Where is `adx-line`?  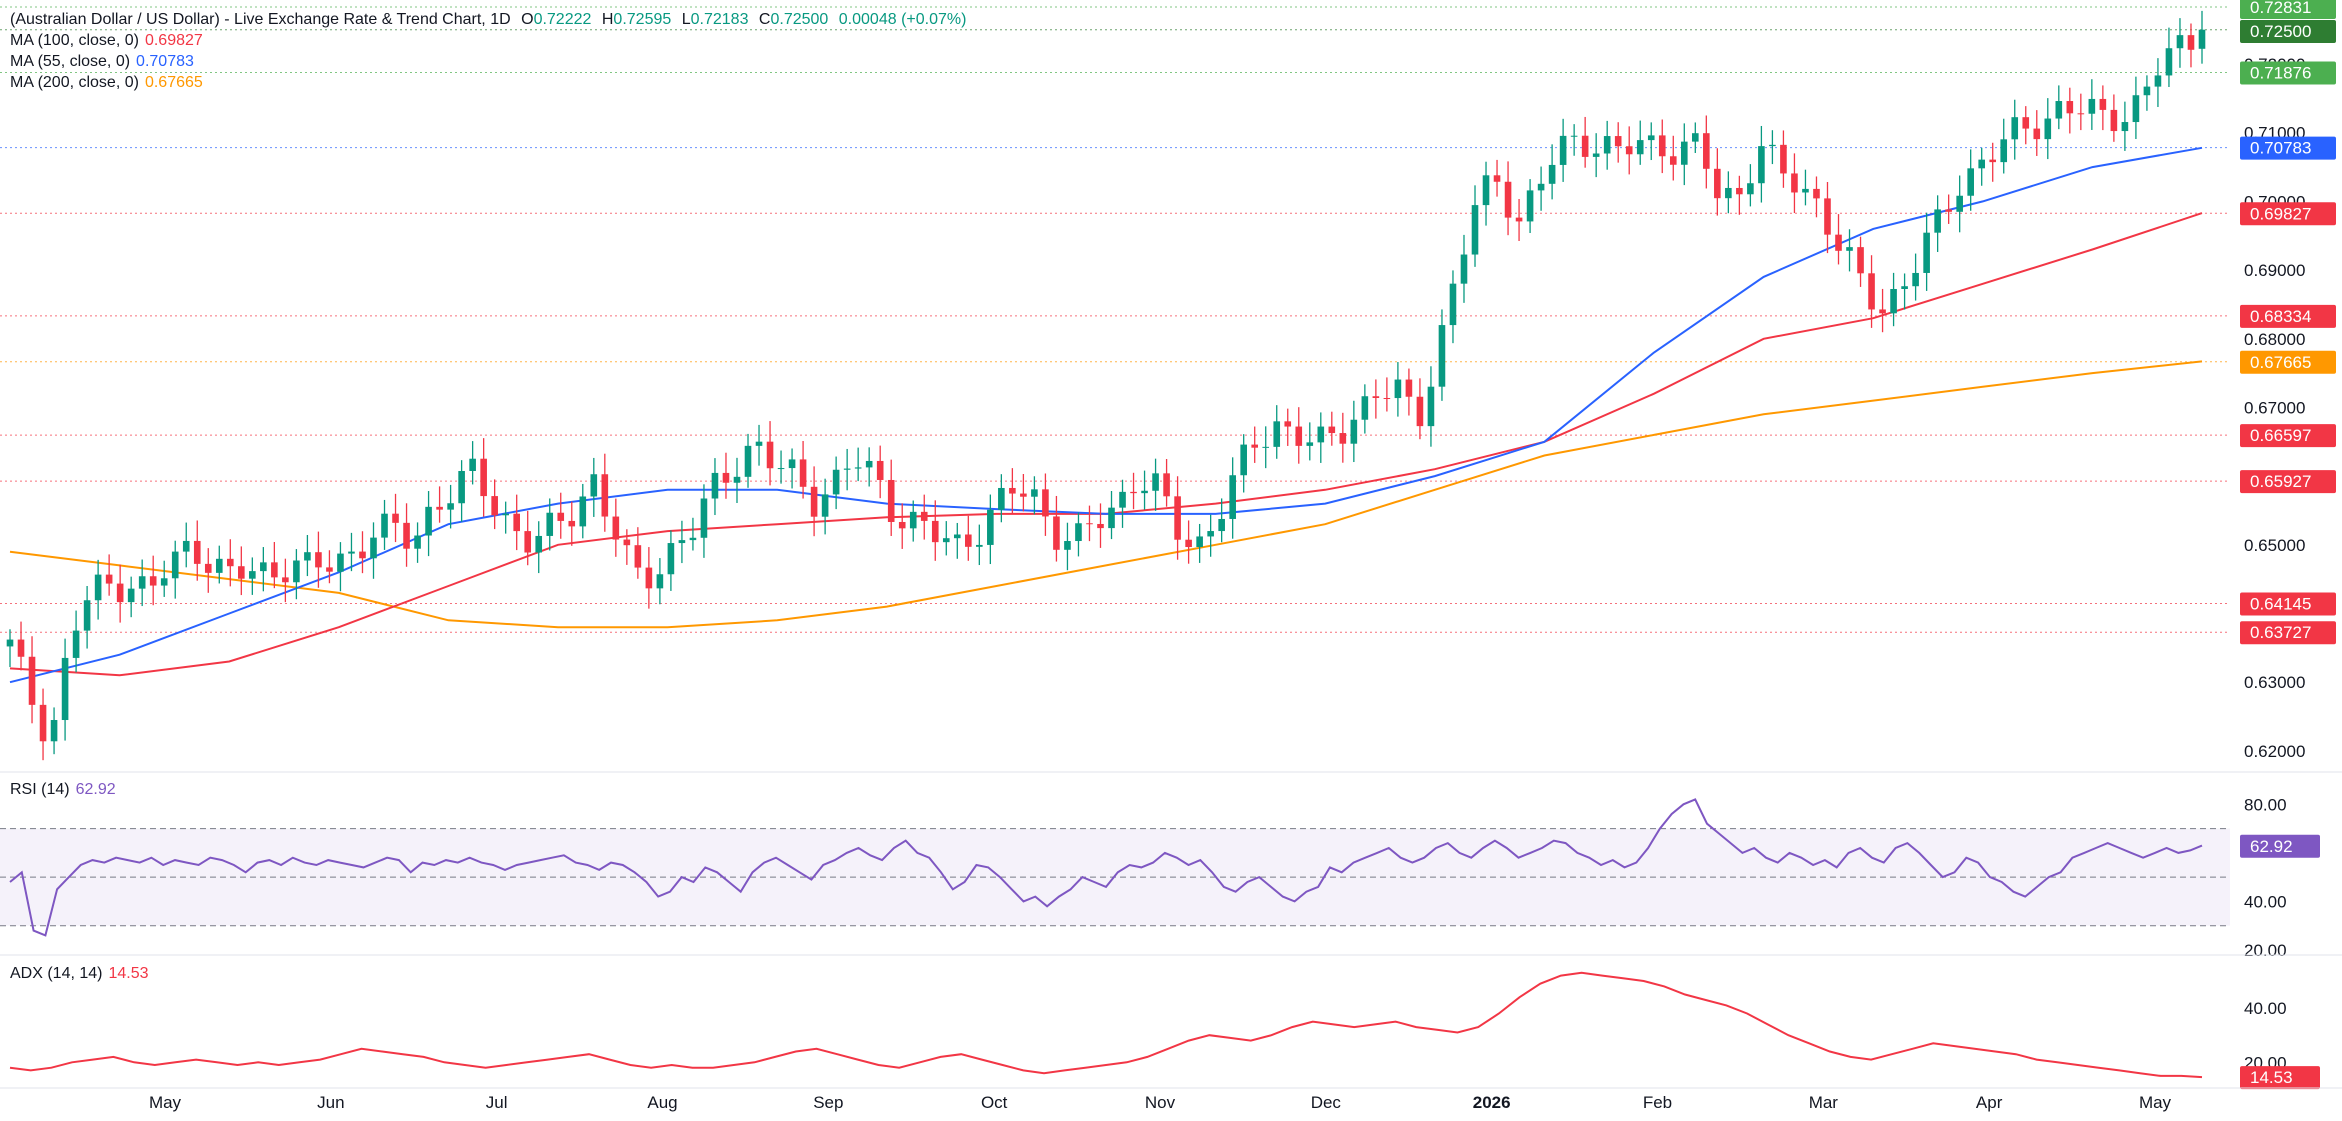 adx-line is located at coordinates (1106, 1025).